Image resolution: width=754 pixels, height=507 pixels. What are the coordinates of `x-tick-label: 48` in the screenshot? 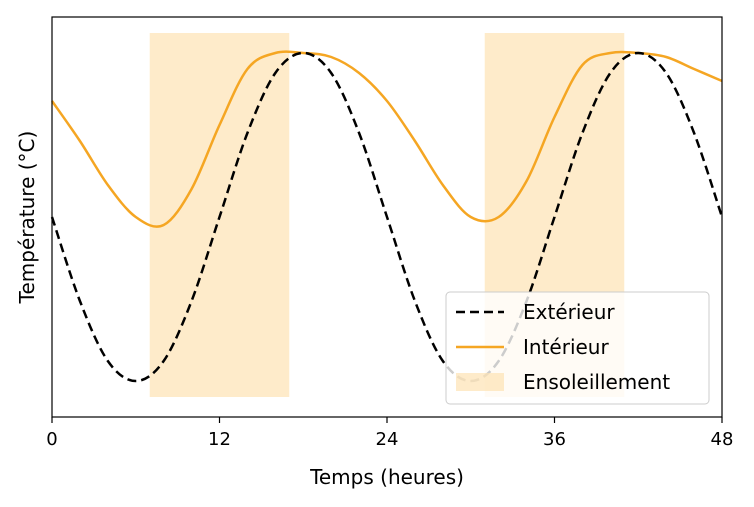 It's located at (722, 439).